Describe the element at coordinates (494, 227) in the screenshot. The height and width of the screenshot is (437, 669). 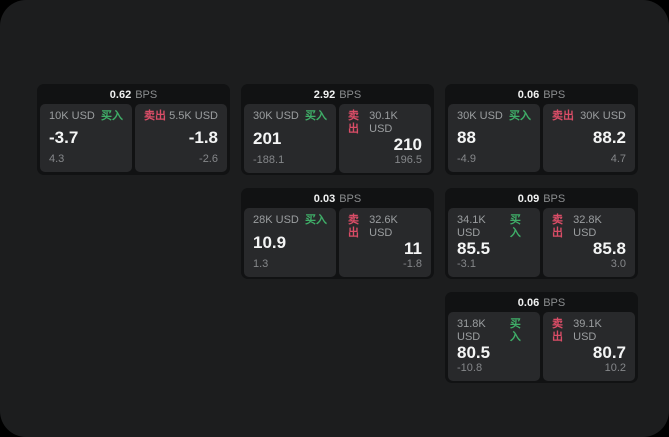
I see `buy-panel-top: 34.1K USD 买入` at that location.